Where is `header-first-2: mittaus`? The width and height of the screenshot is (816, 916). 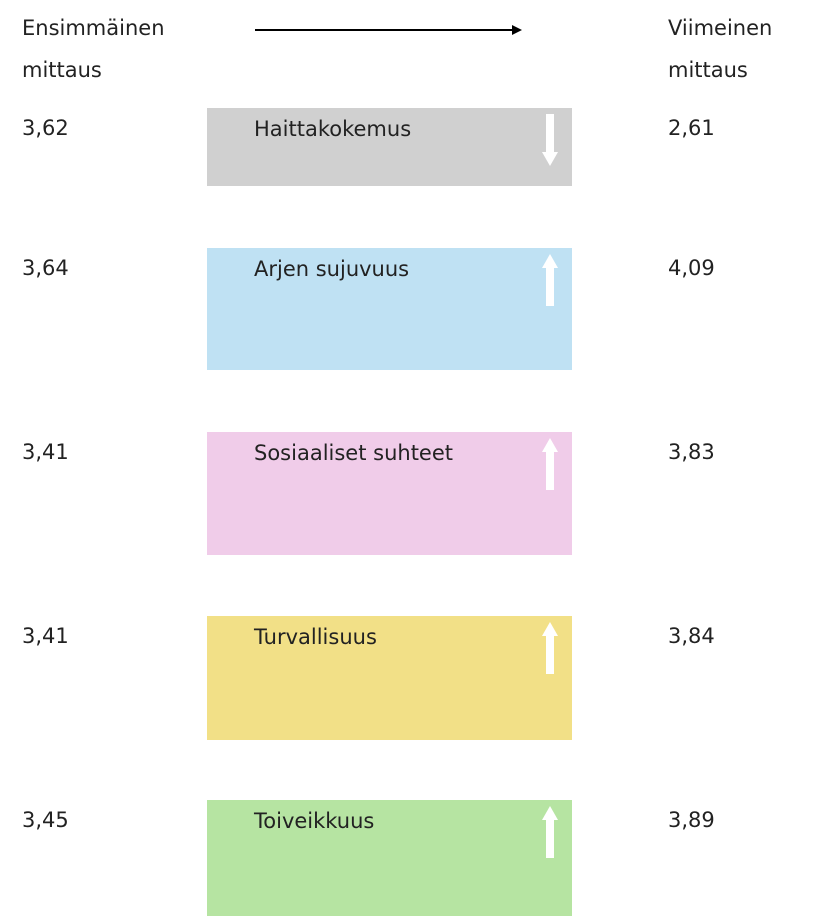 header-first-2: mittaus is located at coordinates (62, 70).